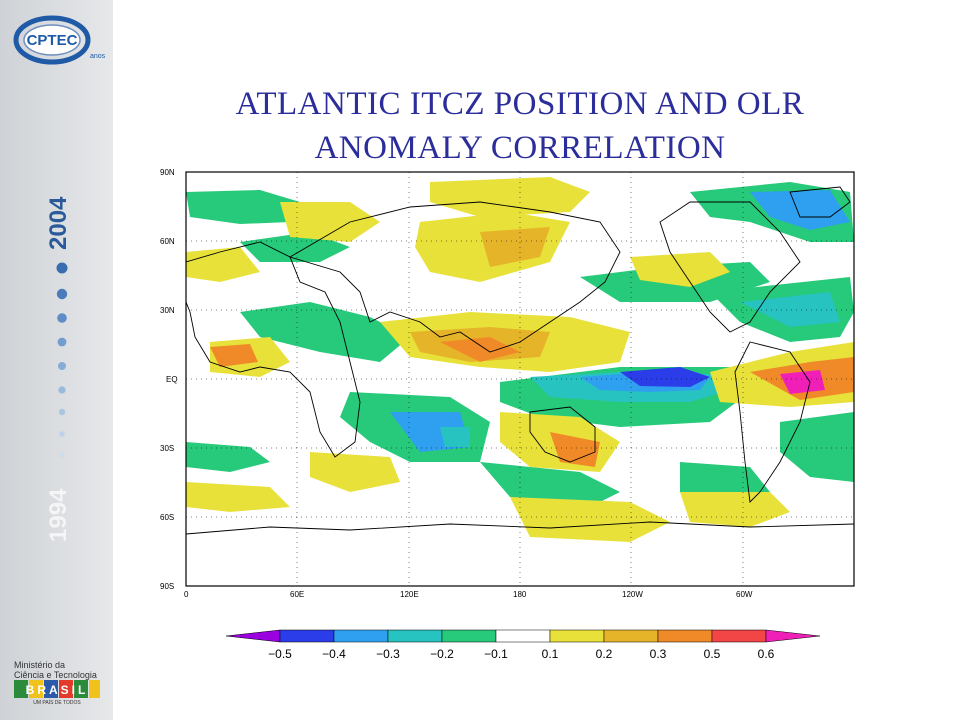  I want to click on lon-label-120w: 120W, so click(632, 594).